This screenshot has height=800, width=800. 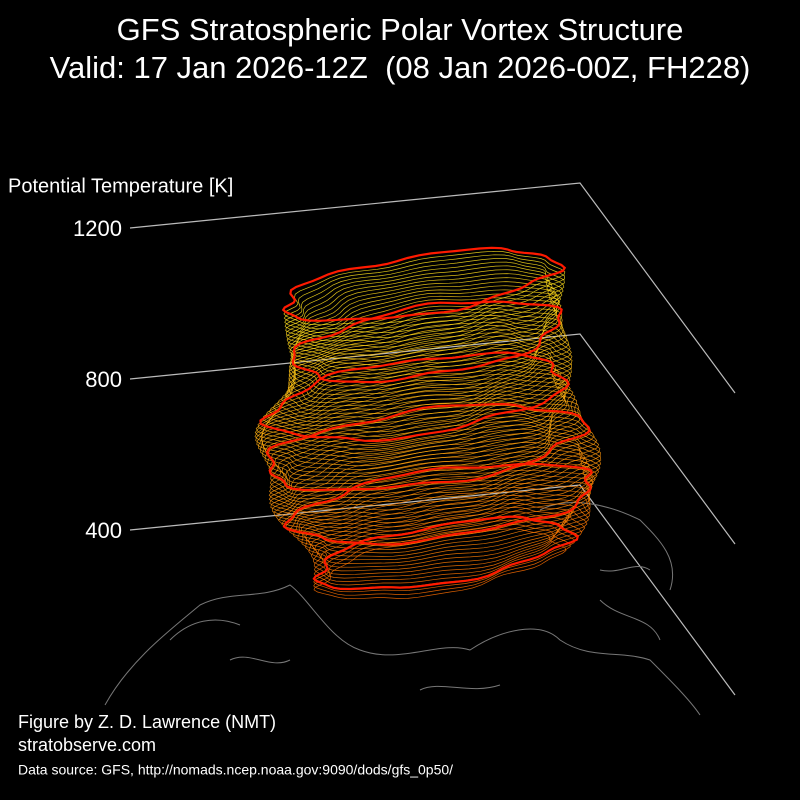 What do you see at coordinates (147, 722) in the screenshot?
I see `credit-author: Figure by Z. D. Lawrence (NMT)` at bounding box center [147, 722].